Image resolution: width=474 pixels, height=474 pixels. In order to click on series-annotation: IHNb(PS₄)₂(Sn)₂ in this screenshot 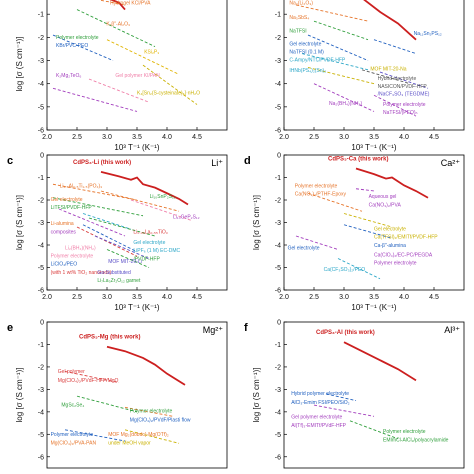, I will do `click(307, 71)`.